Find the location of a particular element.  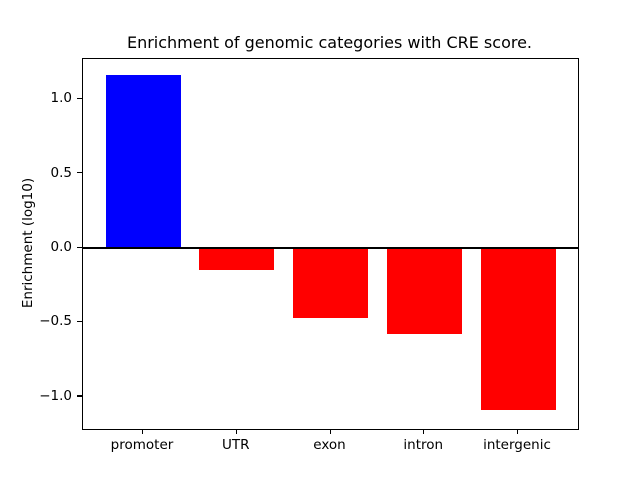

x-tick-label-exon: exon is located at coordinates (329, 445).